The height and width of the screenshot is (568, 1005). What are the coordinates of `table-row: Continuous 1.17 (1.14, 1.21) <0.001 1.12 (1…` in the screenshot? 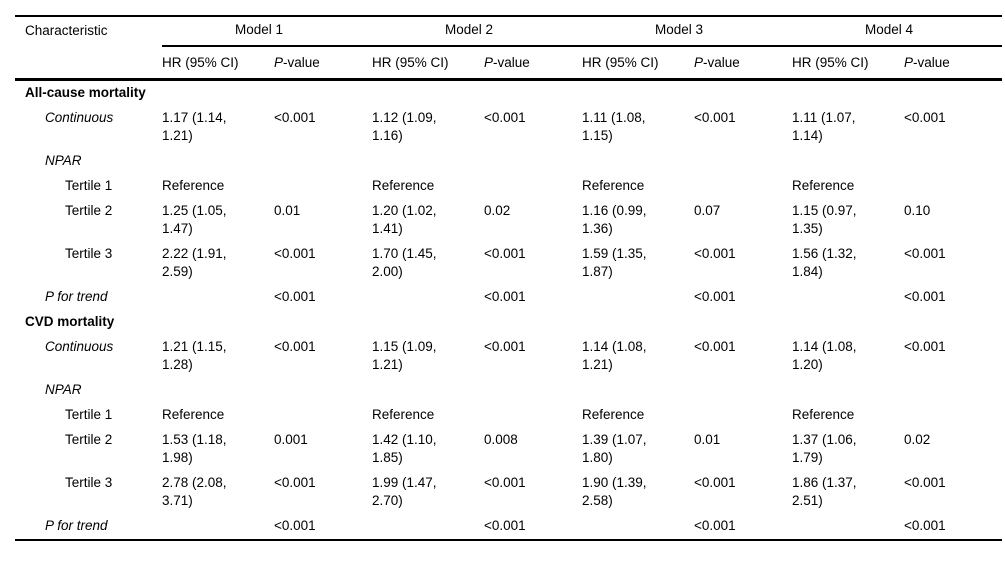 It's located at (508, 127).